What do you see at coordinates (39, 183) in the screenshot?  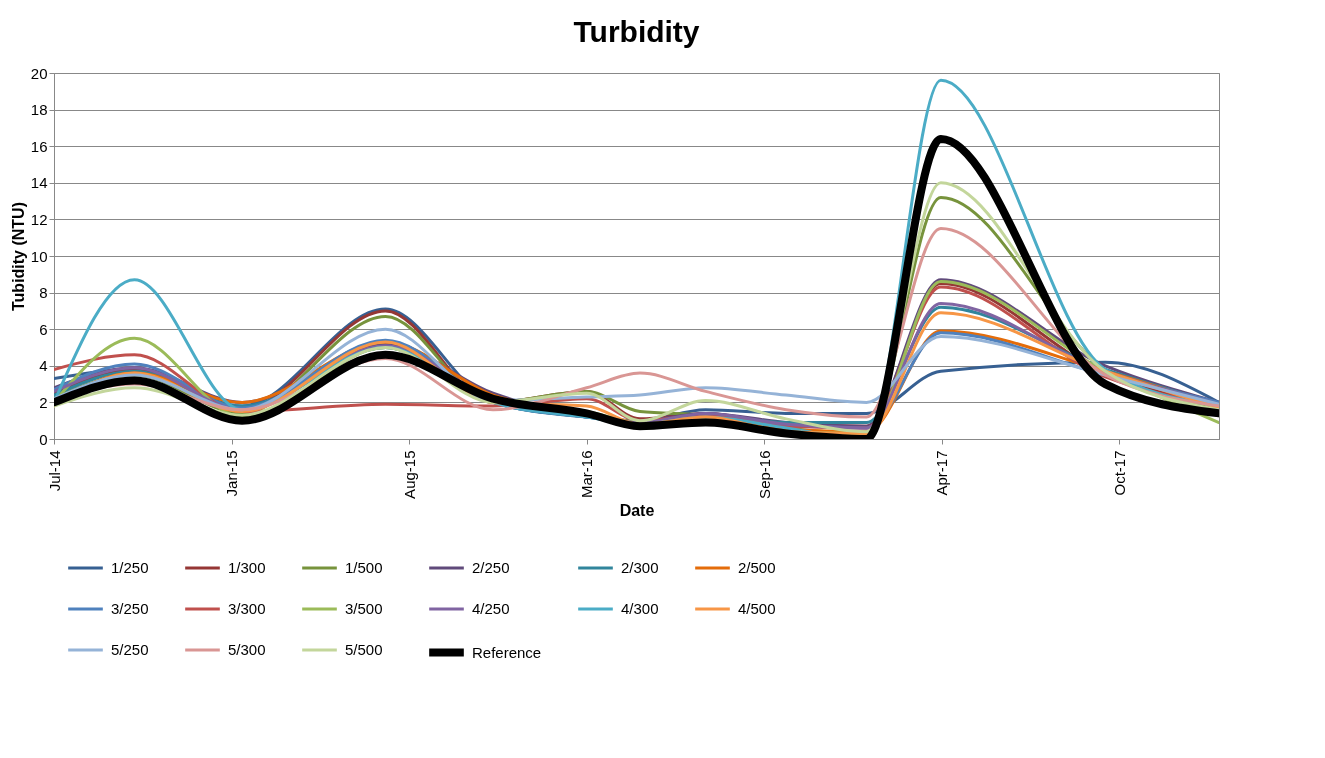 I see `y-tick-label: 14` at bounding box center [39, 183].